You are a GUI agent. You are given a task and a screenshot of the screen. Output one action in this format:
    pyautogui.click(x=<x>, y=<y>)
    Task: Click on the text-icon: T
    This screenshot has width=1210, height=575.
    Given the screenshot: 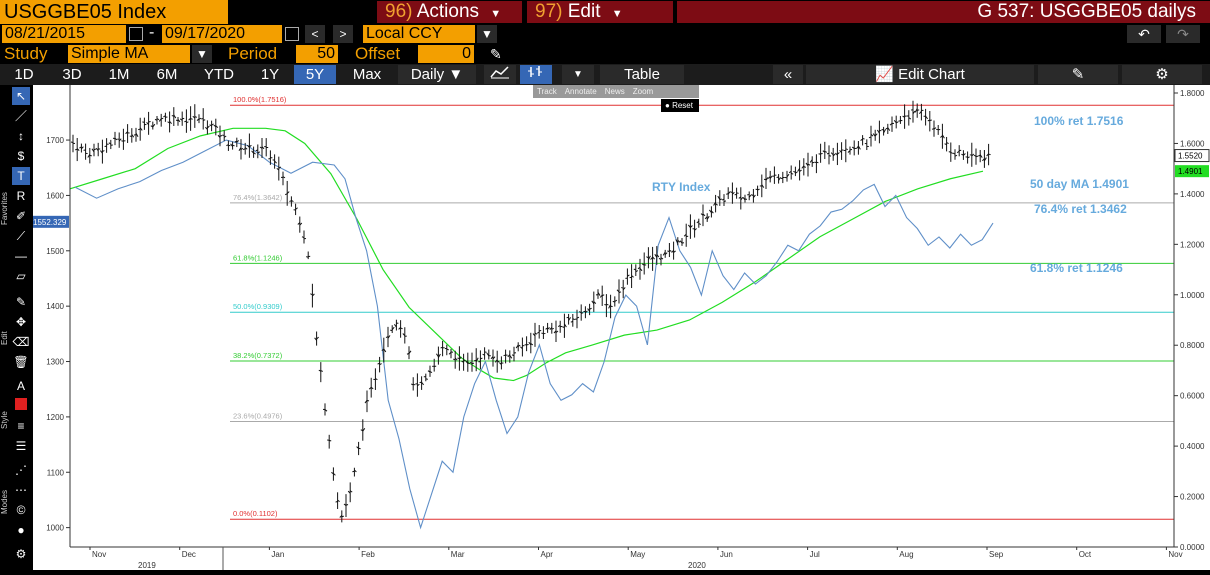 What is the action you would take?
    pyautogui.click(x=21, y=176)
    